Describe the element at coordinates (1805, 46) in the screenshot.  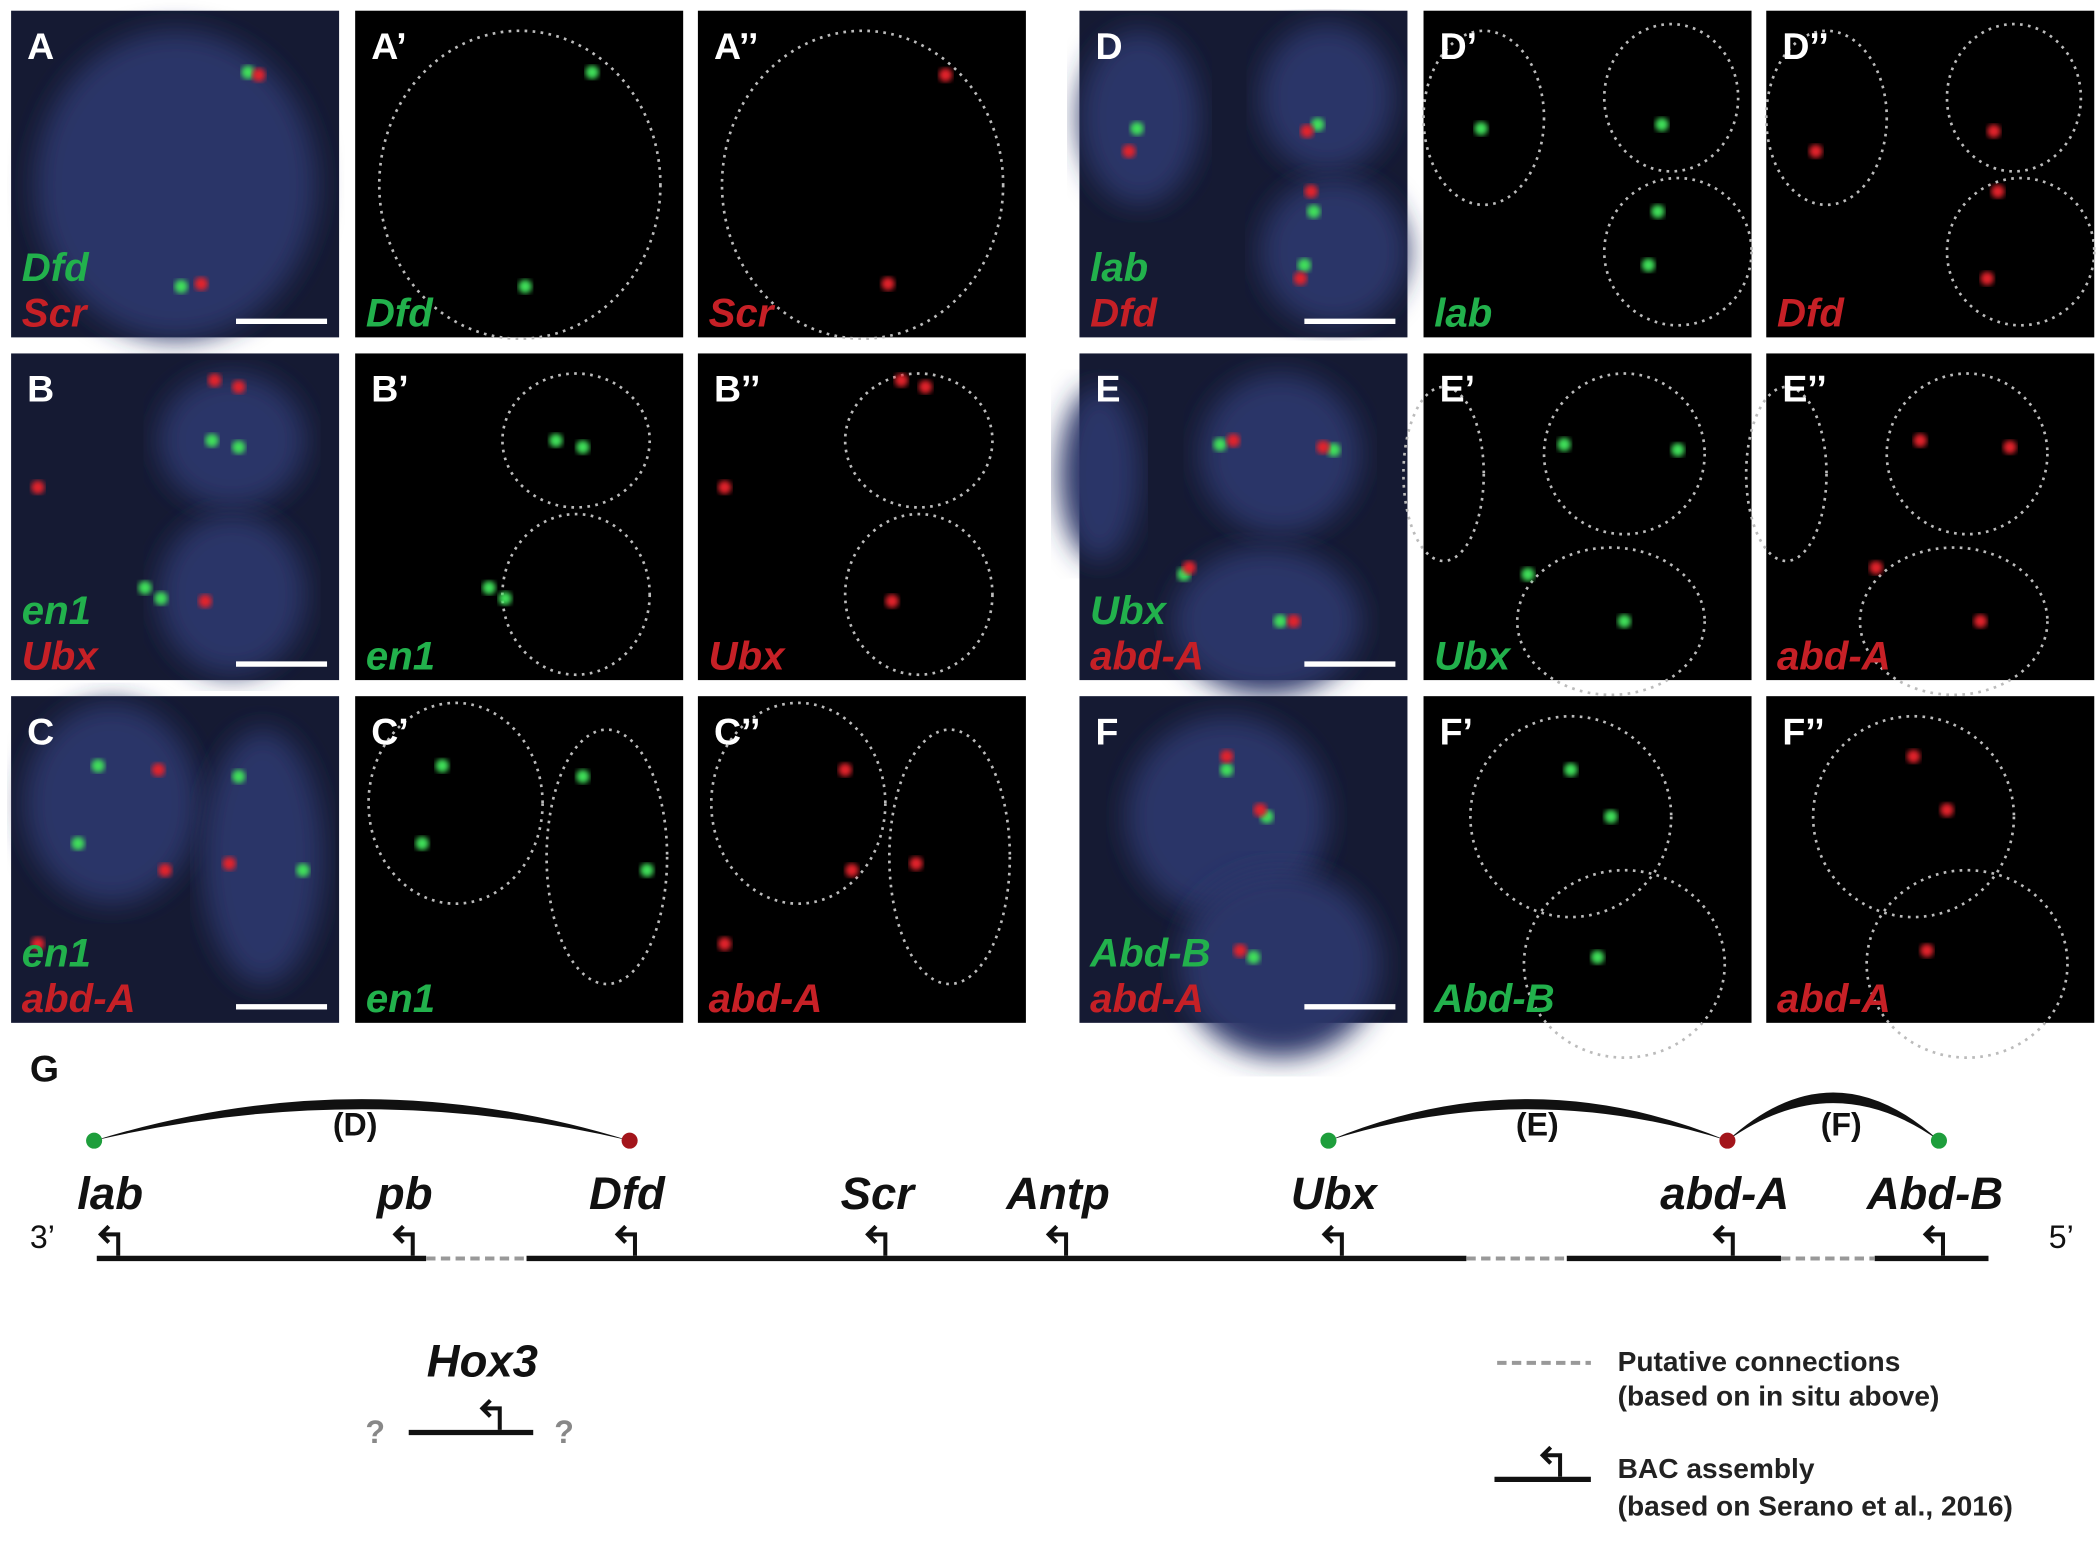
I see `panel-label: D’’` at that location.